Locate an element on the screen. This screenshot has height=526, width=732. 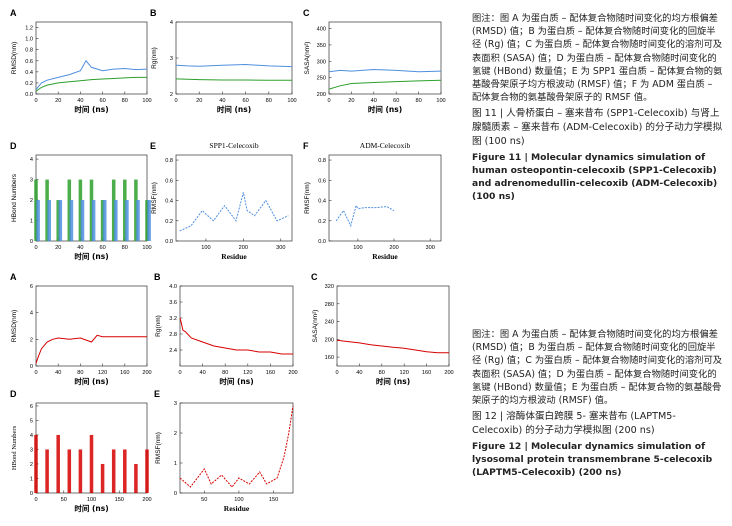
y-tick-label: 0.0 is located at coordinates (169, 242).